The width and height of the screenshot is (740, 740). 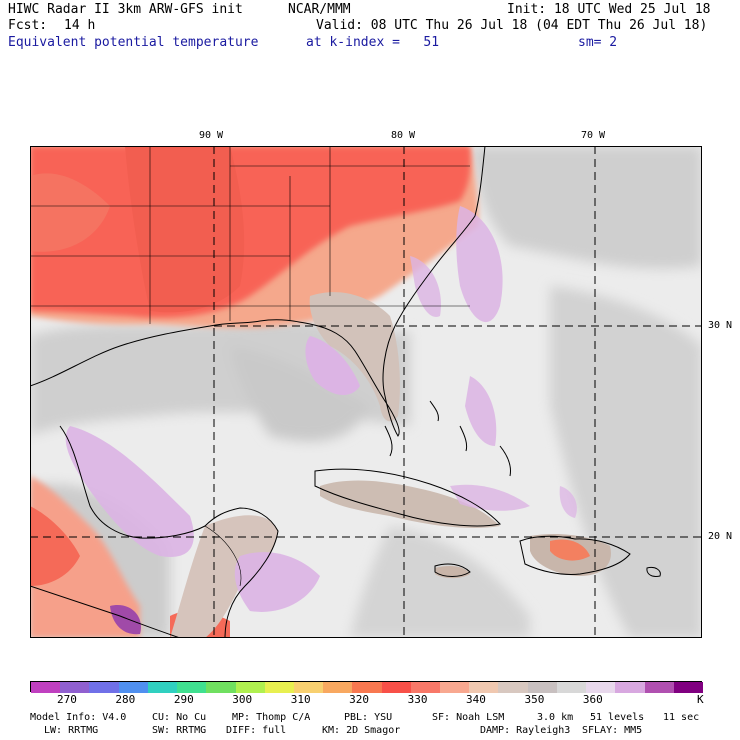 I want to click on colorbar-tick-label: 300, so click(x=242, y=699).